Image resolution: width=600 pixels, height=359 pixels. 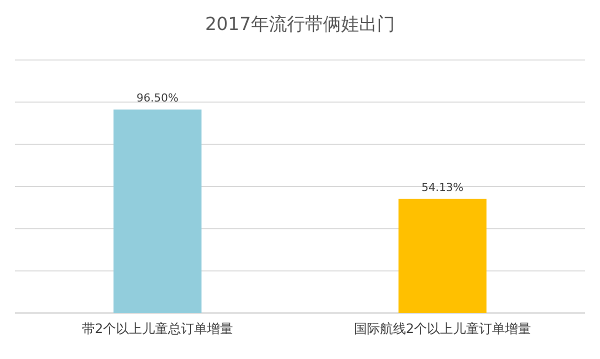 I want to click on x-tick-label: 带2个以上儿童总订单增量, so click(x=158, y=329).